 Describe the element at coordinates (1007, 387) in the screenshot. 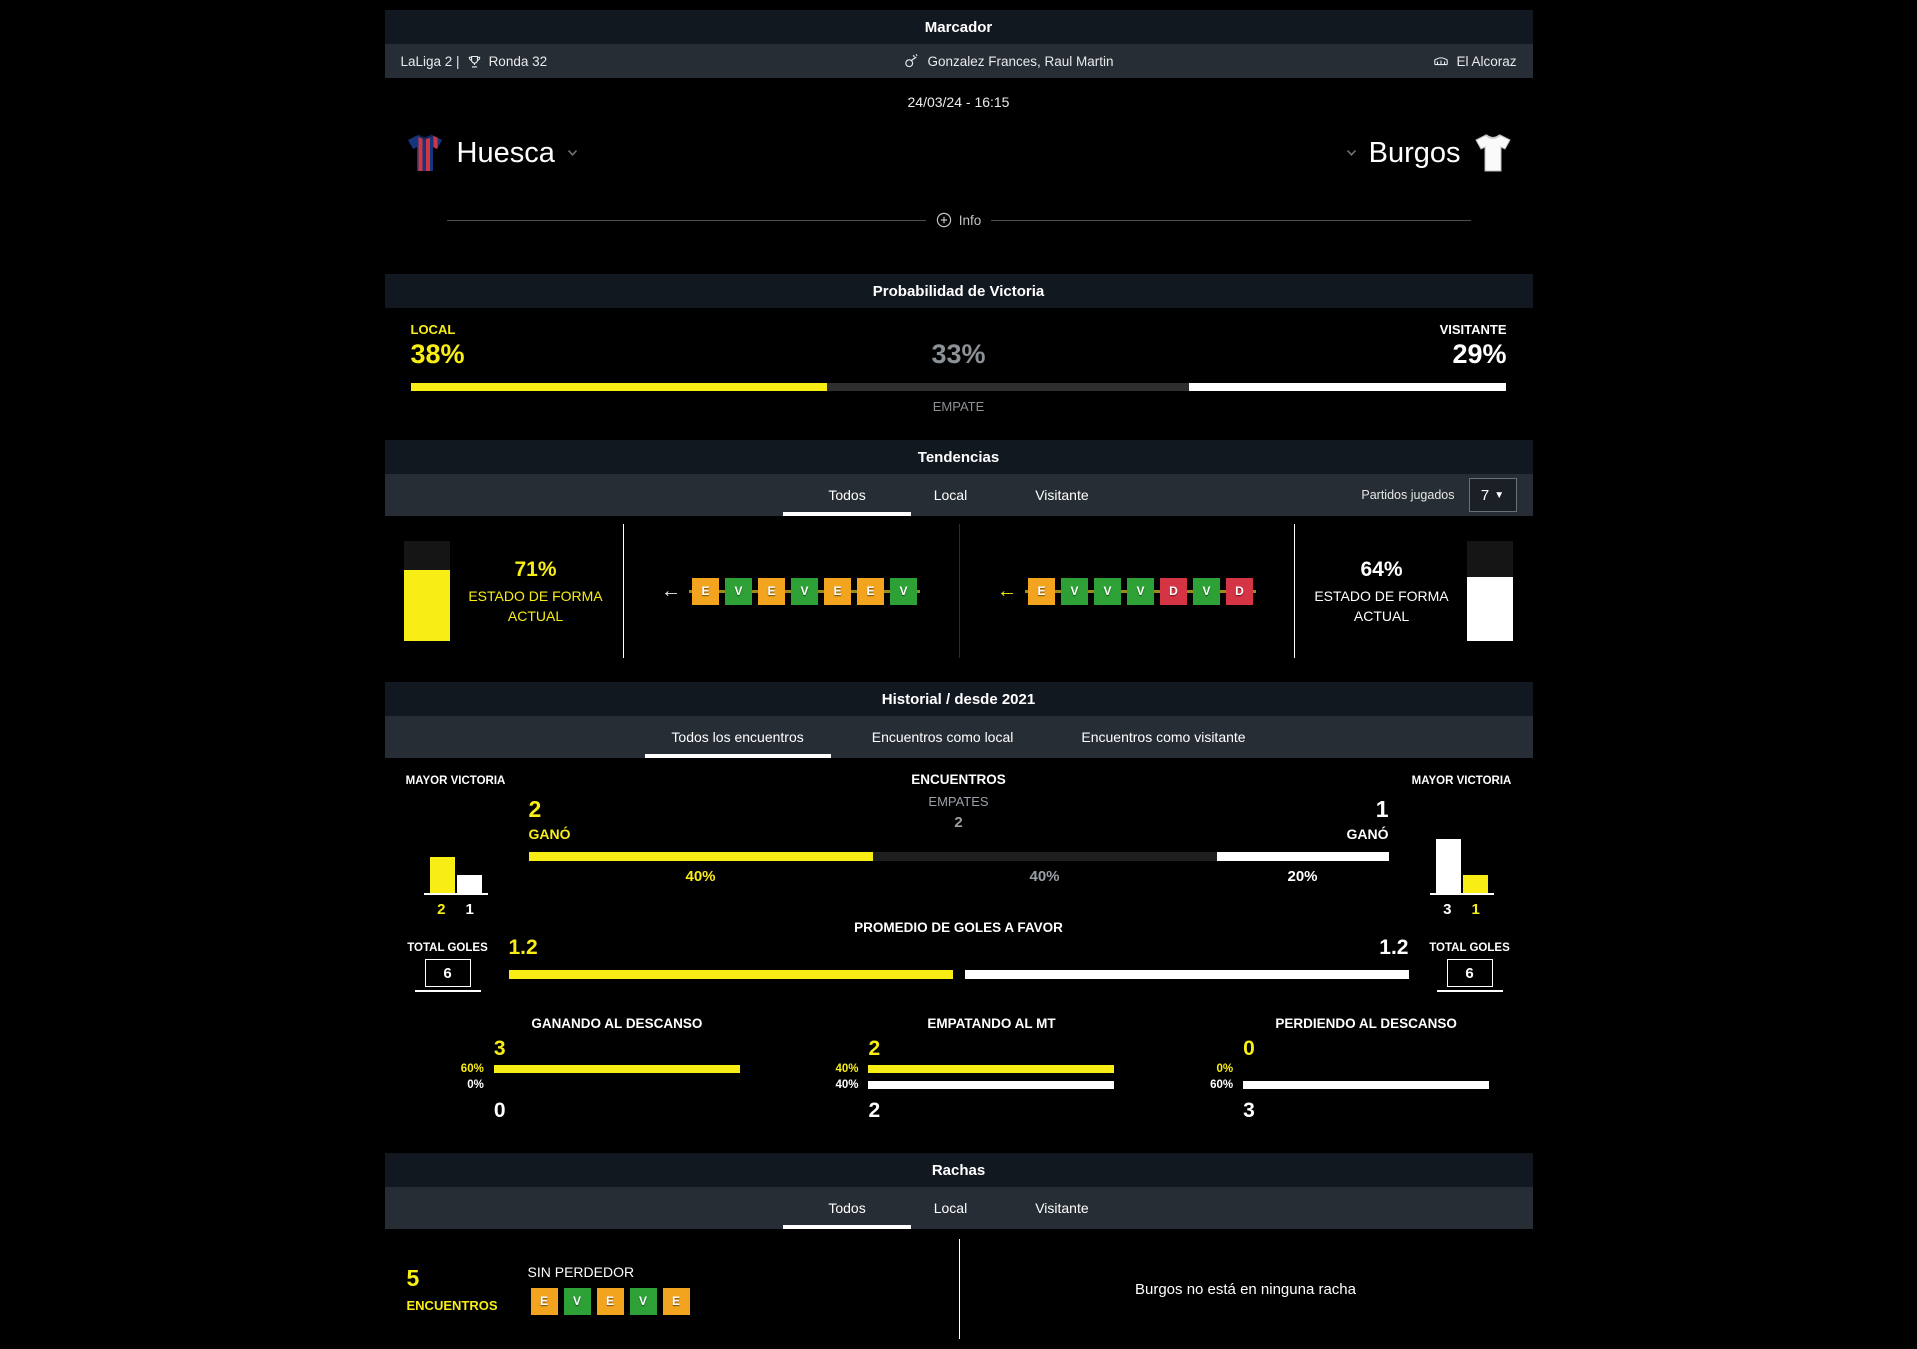

I see `draw-bar-segment` at that location.